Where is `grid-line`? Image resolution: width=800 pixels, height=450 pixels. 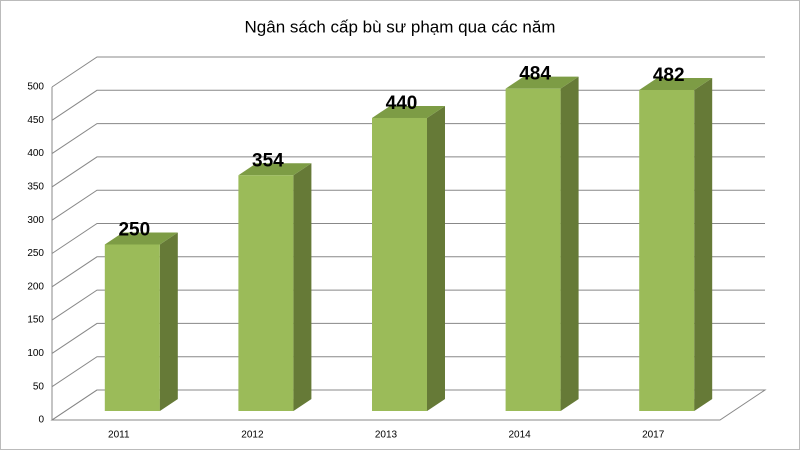 grid-line is located at coordinates (408, 72).